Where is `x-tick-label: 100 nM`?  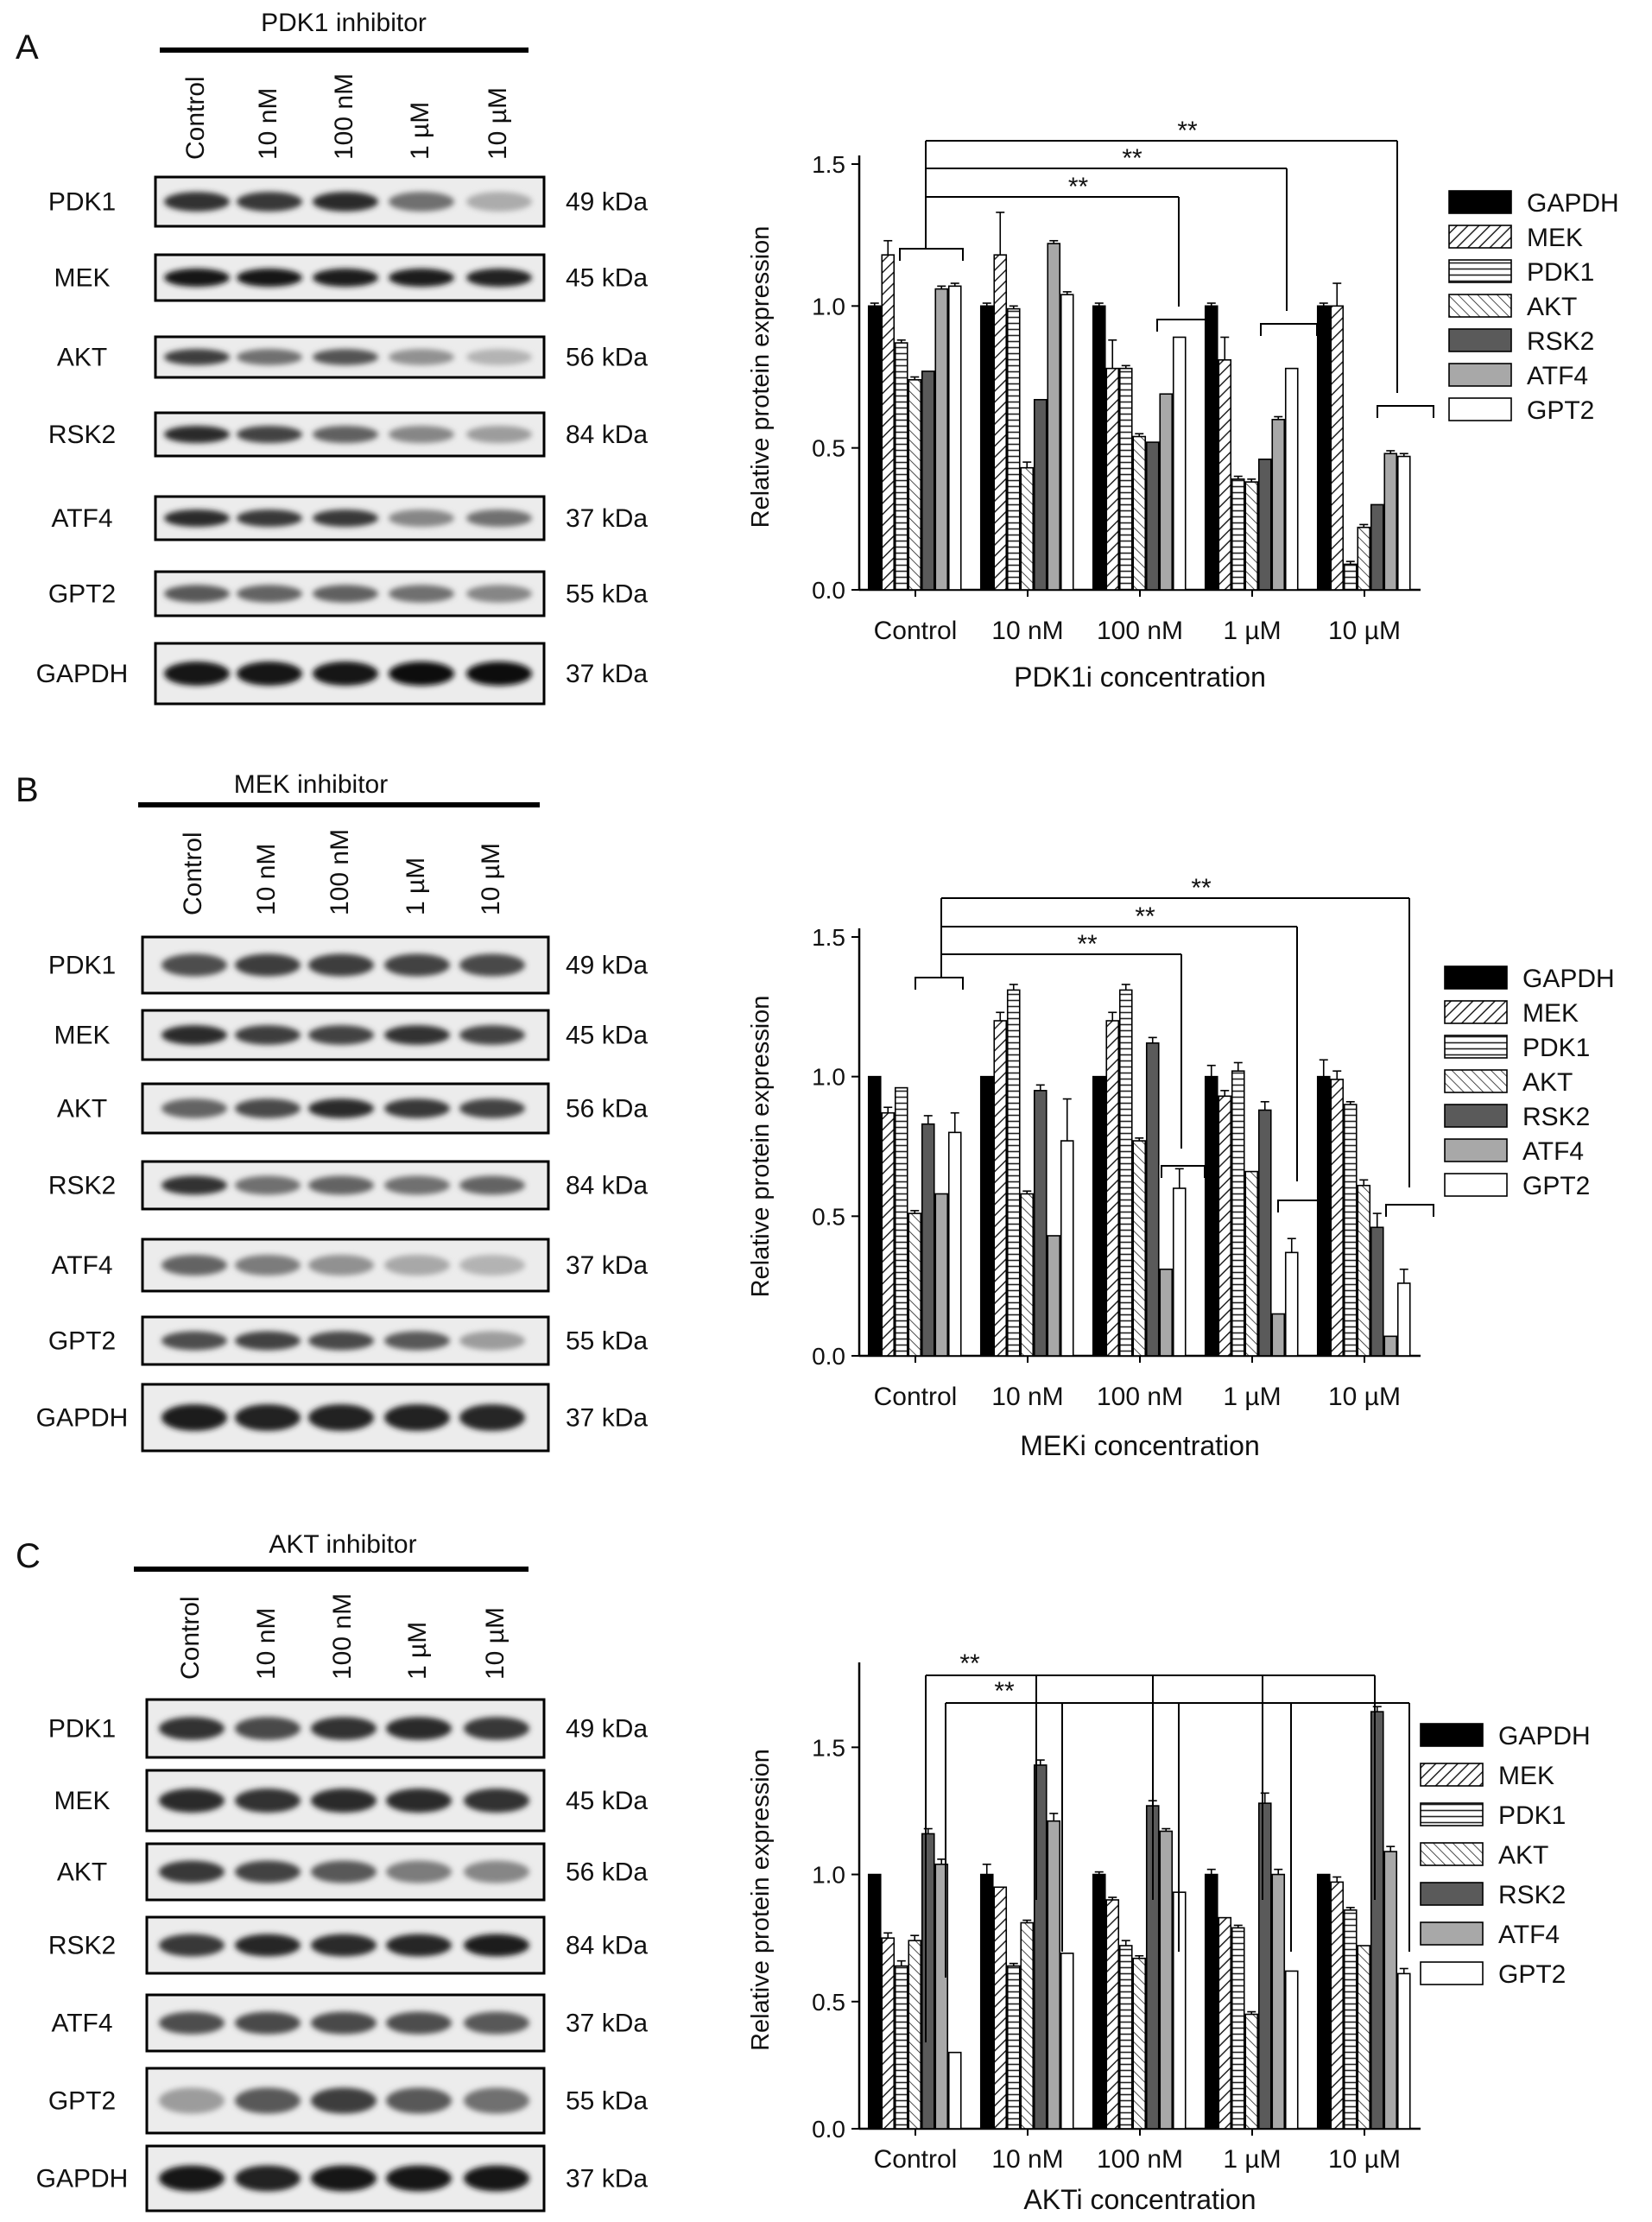
x-tick-label: 100 nM is located at coordinates (1140, 2159).